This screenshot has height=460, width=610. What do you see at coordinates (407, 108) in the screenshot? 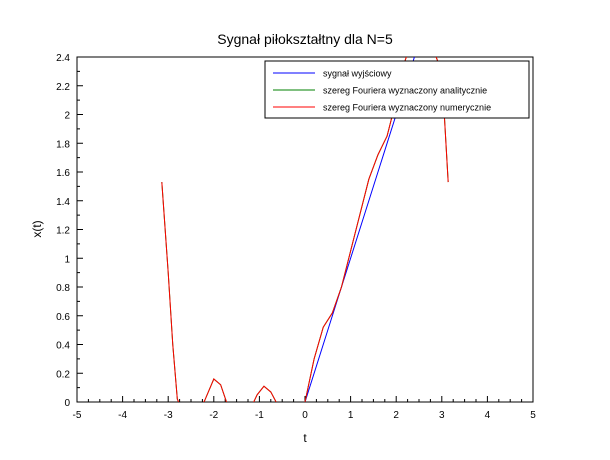
I see `legend-label-3: szereg Fouriera wyznaczony numerycznie` at bounding box center [407, 108].